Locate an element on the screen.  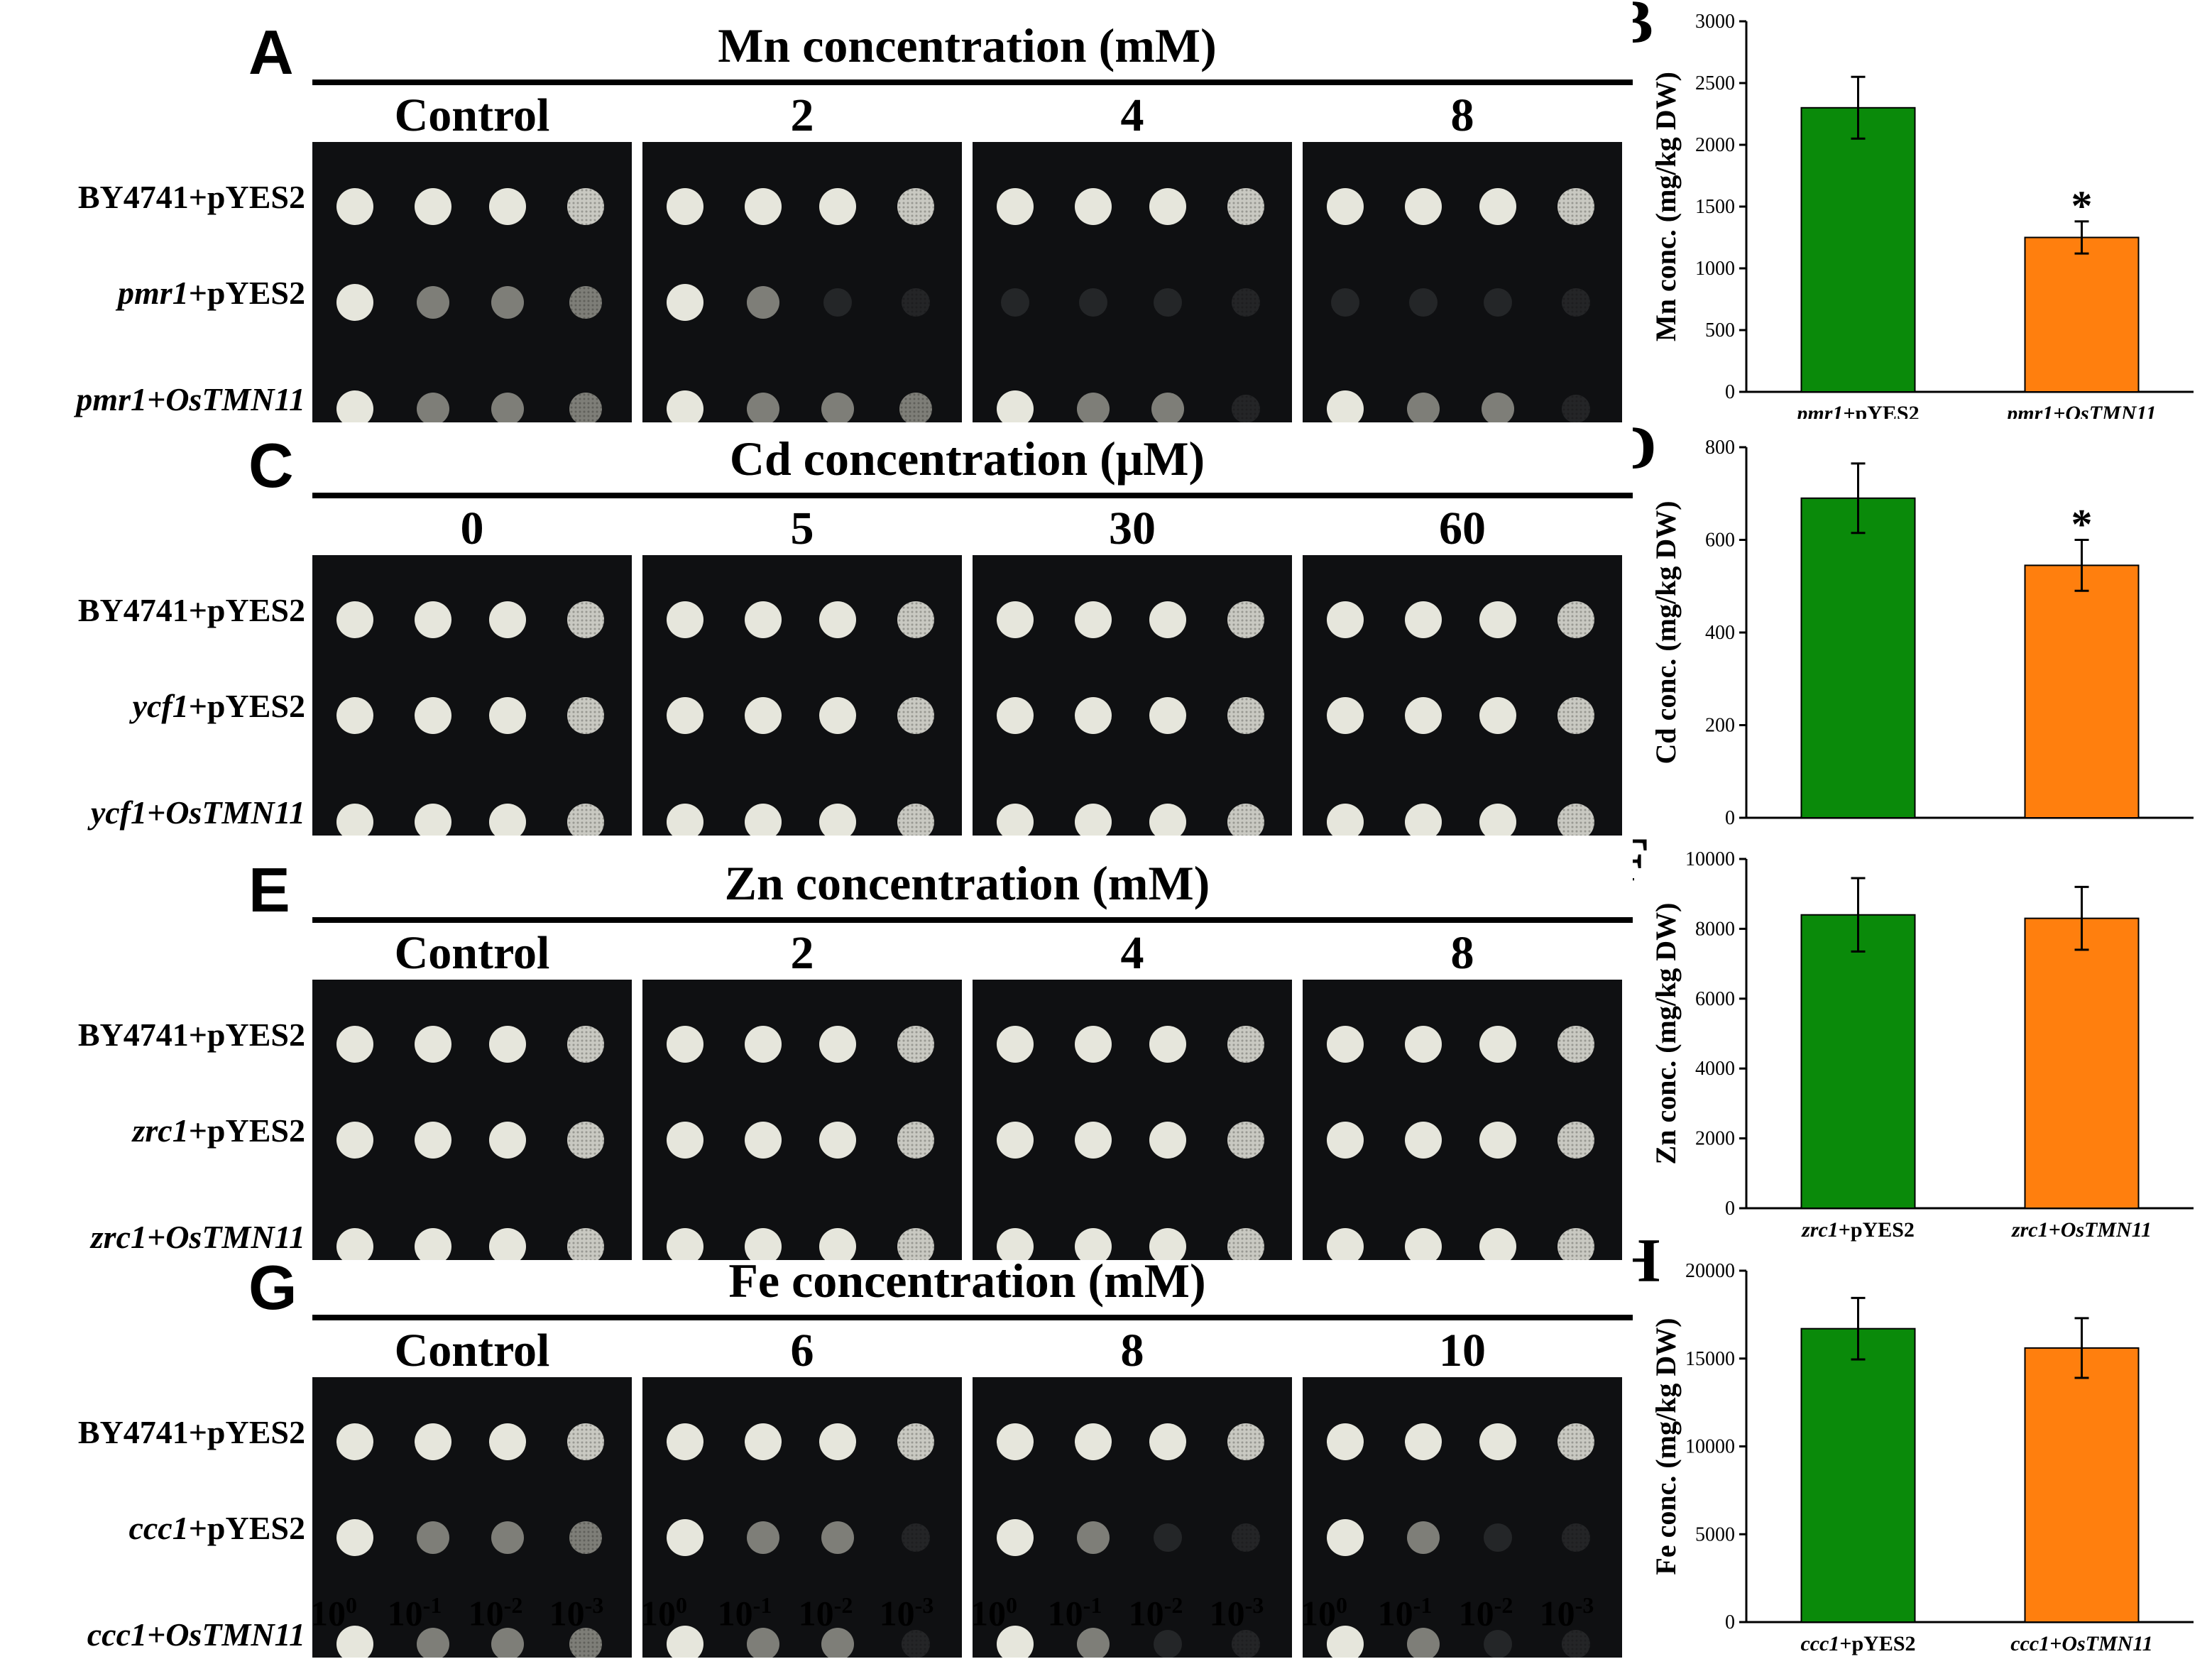
column-label: 8 is located at coordinates (1132, 1350).